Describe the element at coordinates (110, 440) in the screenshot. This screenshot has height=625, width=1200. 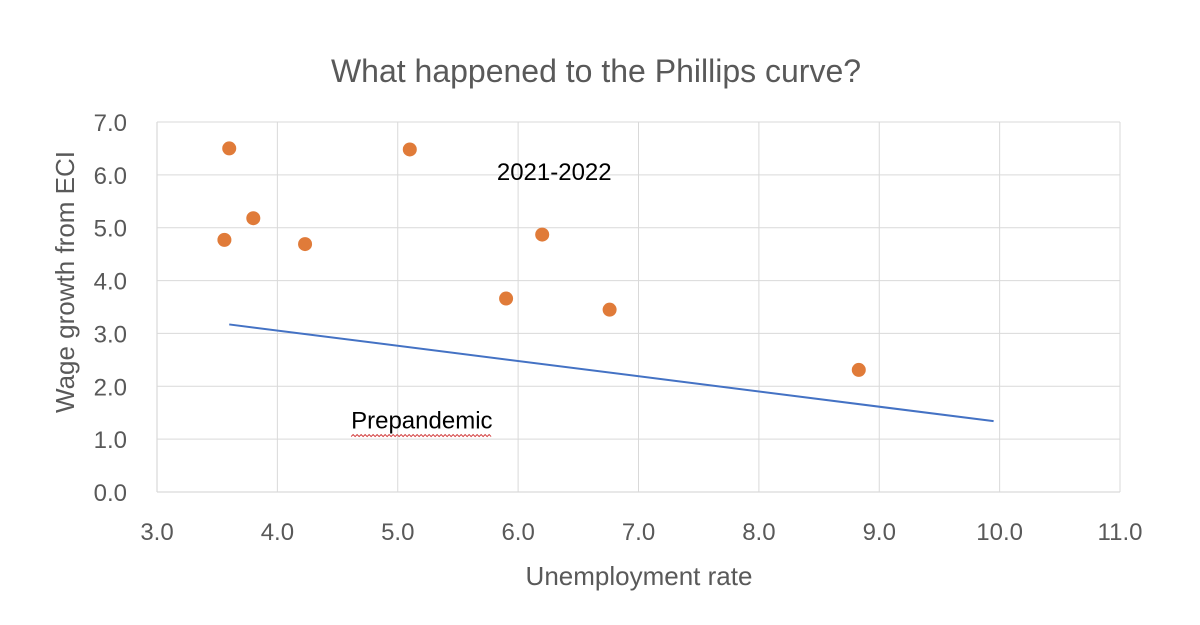
I see `y-tick-label: 1.0` at that location.